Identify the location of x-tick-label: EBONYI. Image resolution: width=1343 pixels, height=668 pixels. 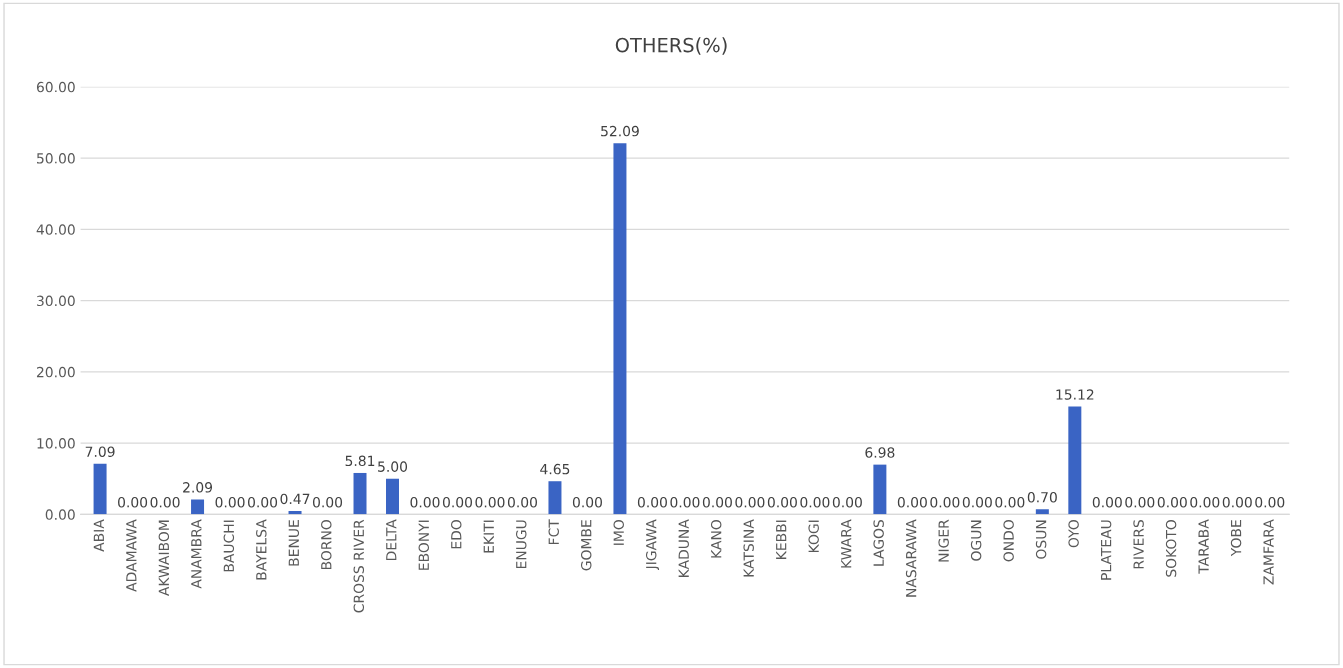
(424, 545).